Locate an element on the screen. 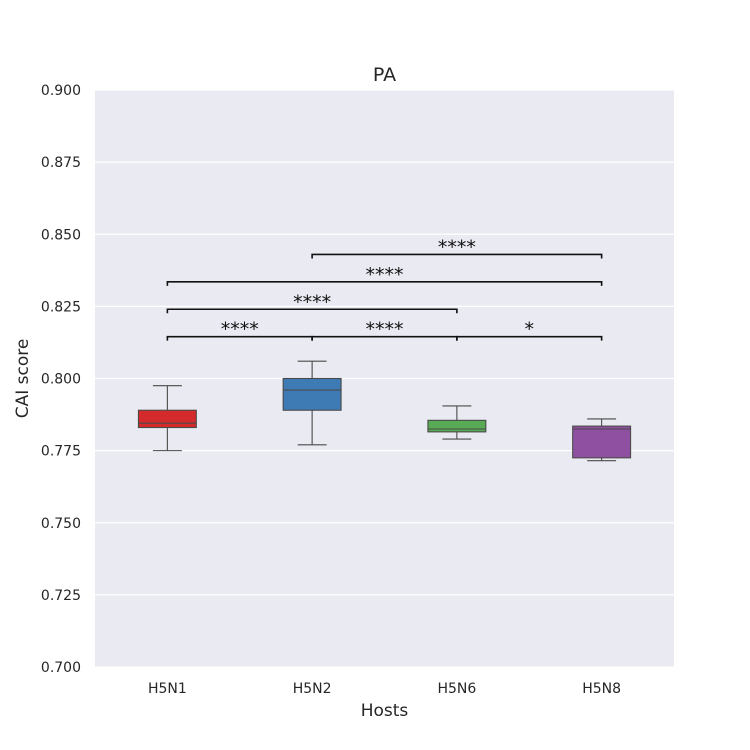 This screenshot has width=750, height=750. x-tick-label: H5N6 is located at coordinates (456, 689).